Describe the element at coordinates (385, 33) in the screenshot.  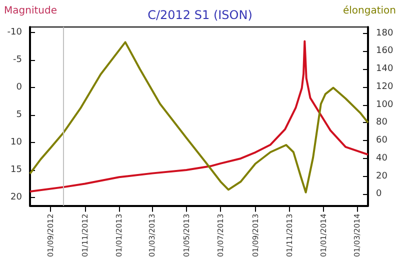
I see `y2-tick-label: 180` at that location.